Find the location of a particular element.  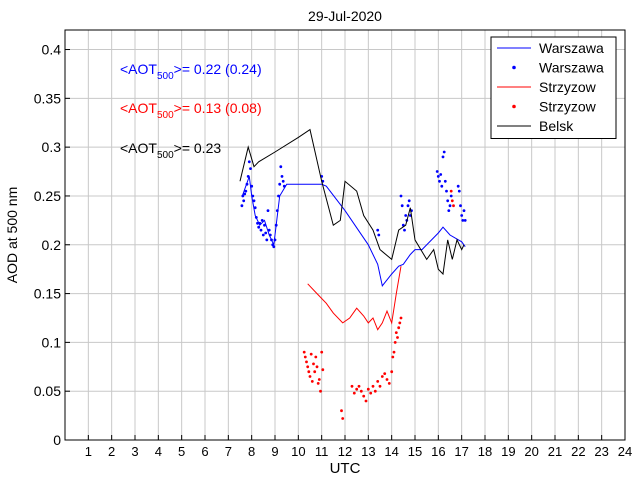

x-tick-label: 2 is located at coordinates (111, 451).